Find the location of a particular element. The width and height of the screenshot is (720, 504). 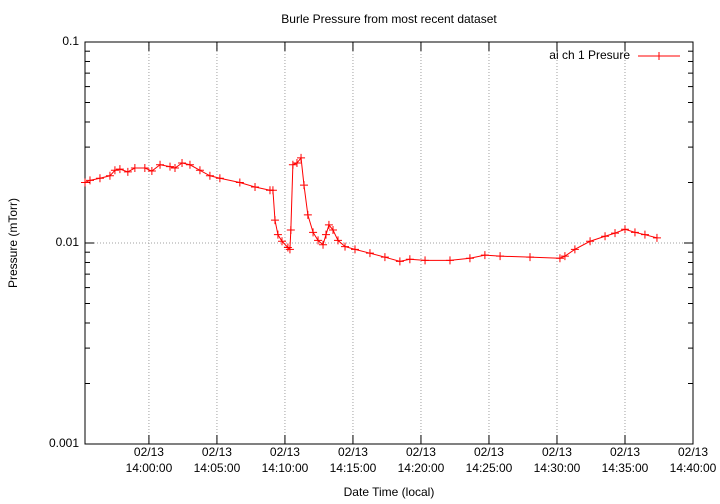

y-tick-label: 0.001 is located at coordinates (64, 443).